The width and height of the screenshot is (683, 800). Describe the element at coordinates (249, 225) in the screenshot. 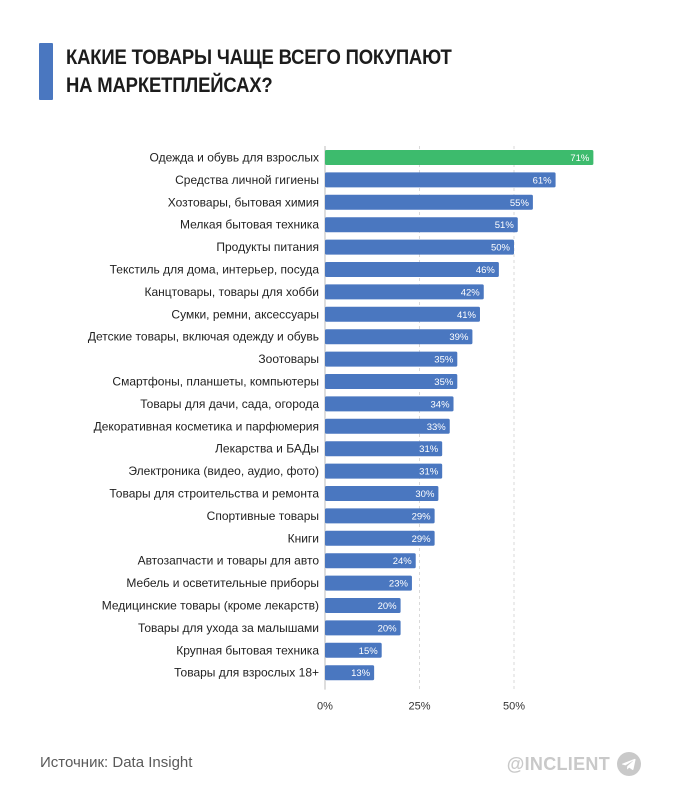

I see `category-label: Мелкая бытовая техника` at that location.